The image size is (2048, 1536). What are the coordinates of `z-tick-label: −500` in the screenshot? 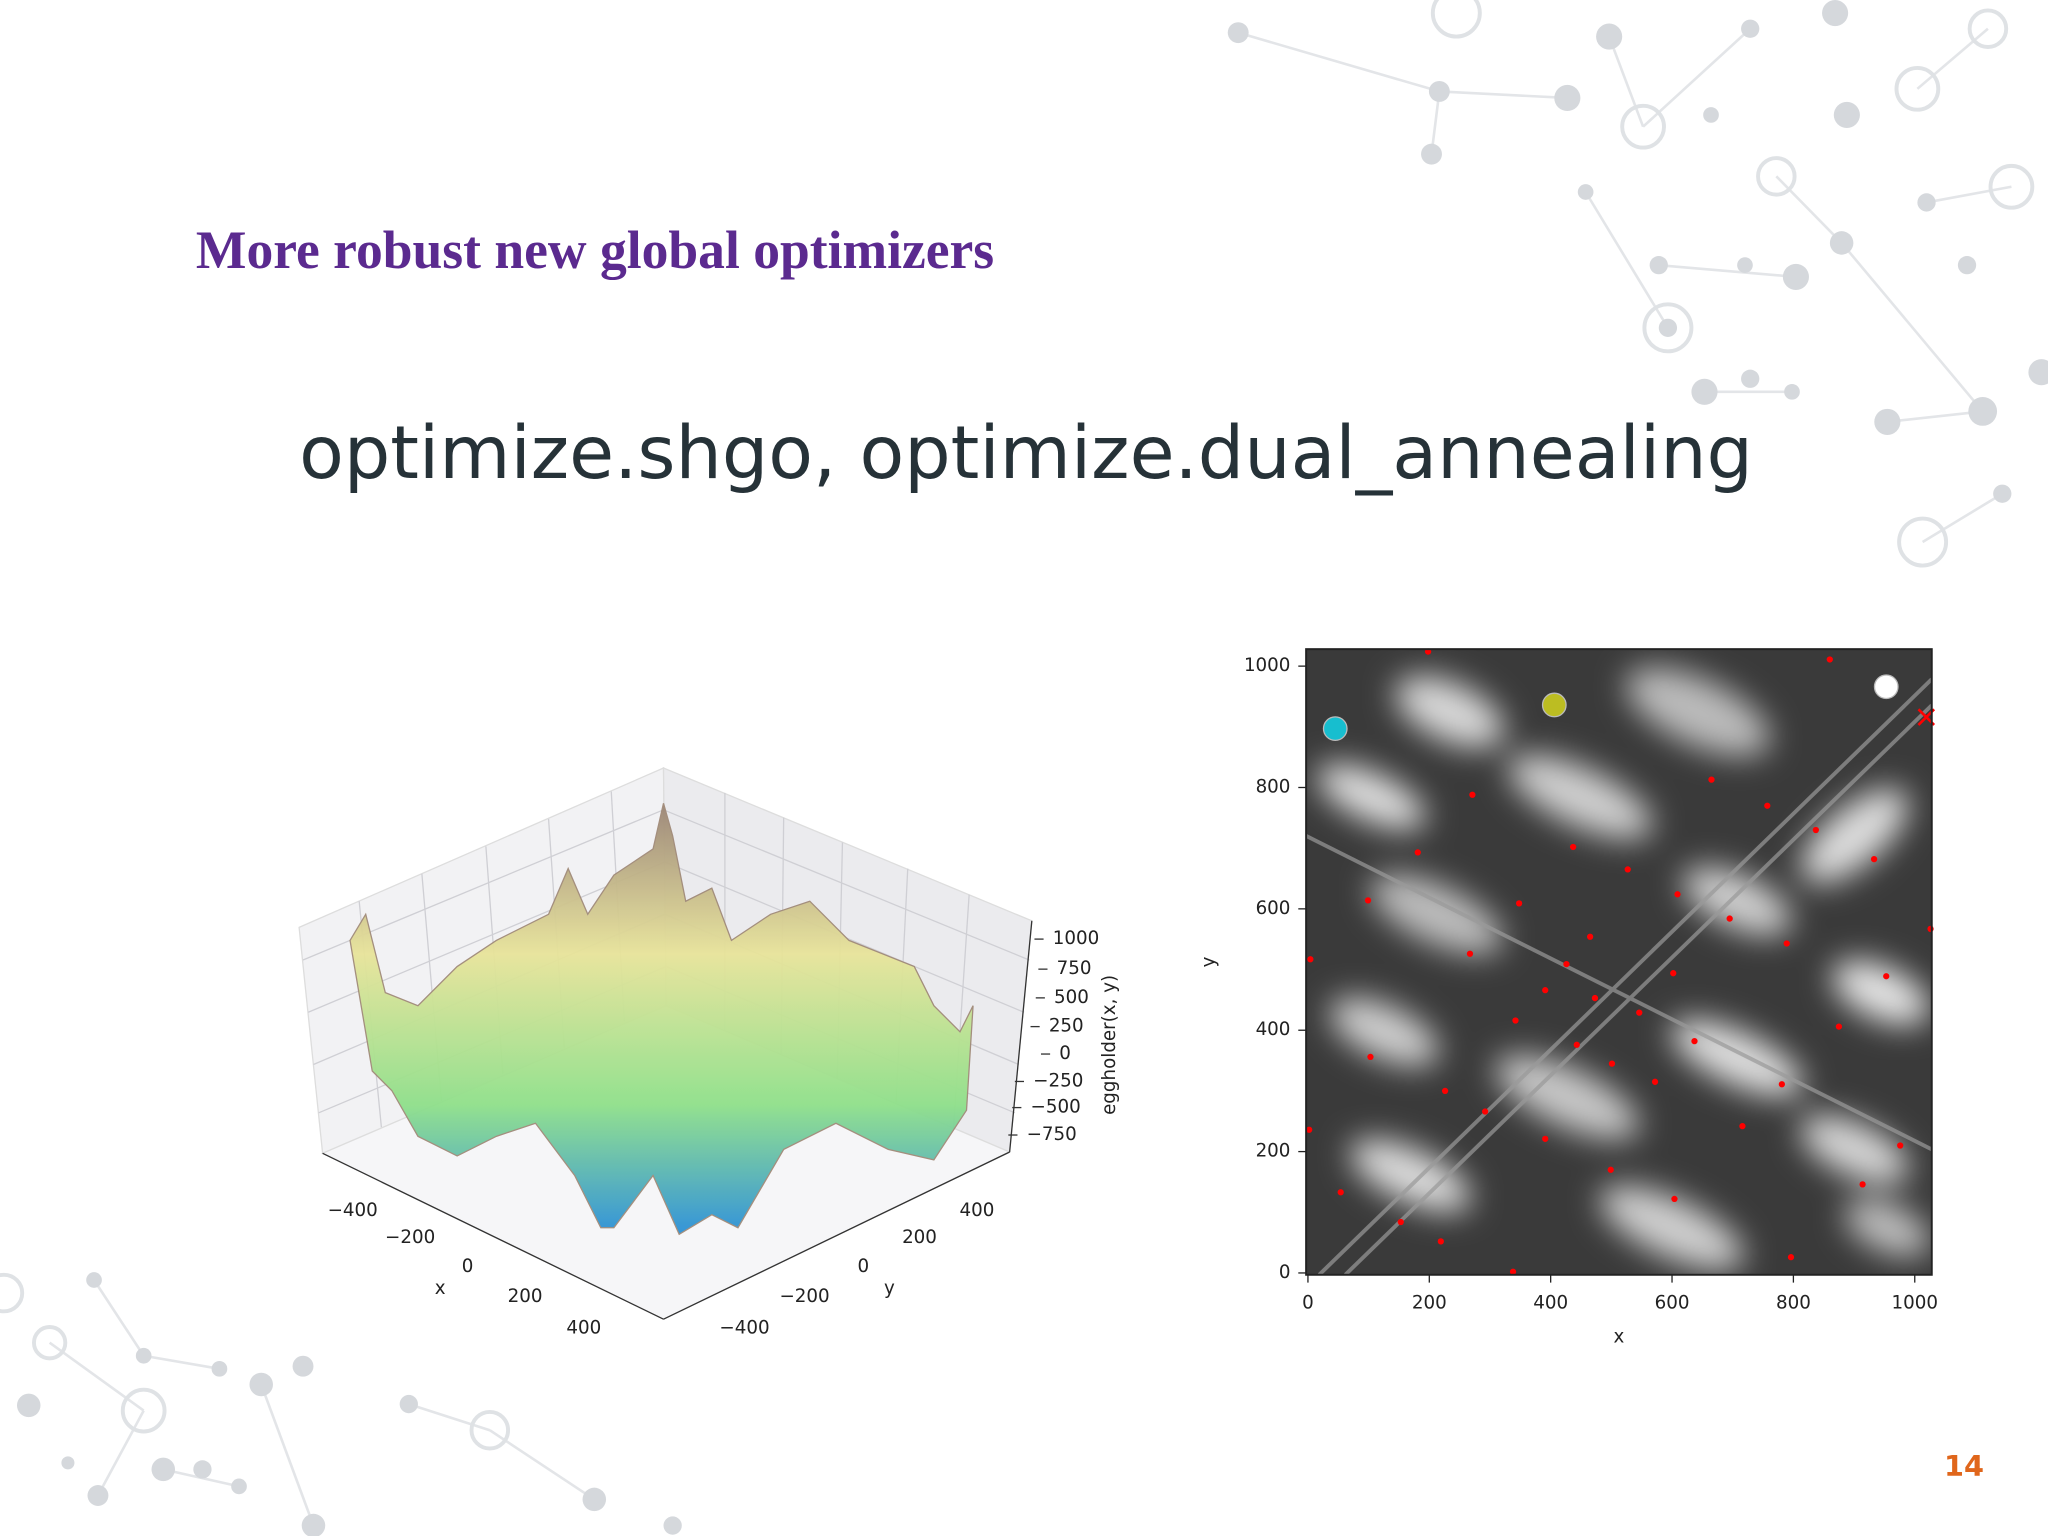 It's located at (1056, 1107).